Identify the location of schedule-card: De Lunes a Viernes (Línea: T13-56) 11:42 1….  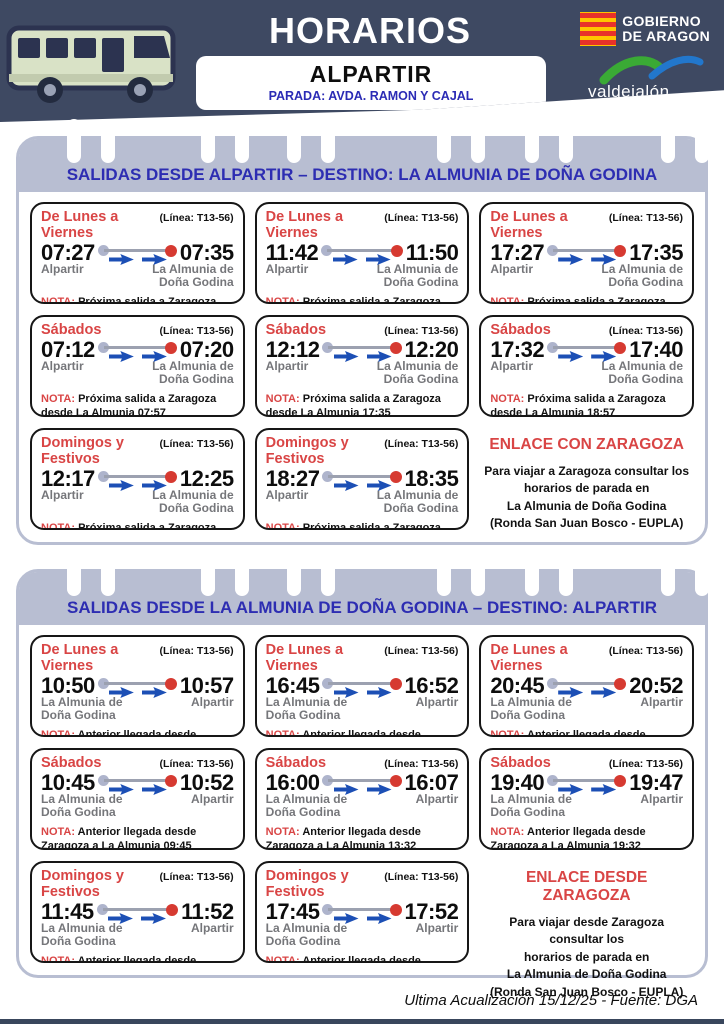
(362, 253).